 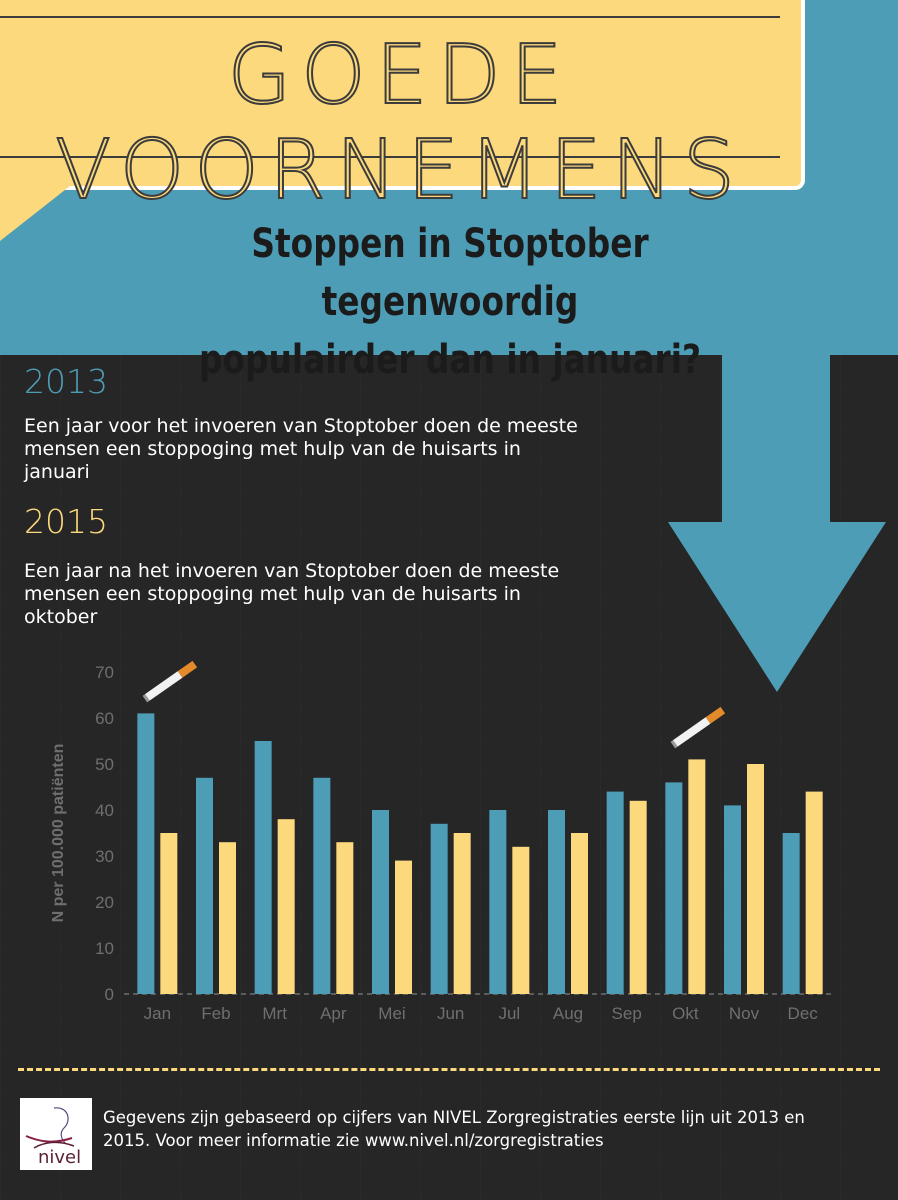 What do you see at coordinates (286, 906) in the screenshot?
I see `bar-2015-mrt` at bounding box center [286, 906].